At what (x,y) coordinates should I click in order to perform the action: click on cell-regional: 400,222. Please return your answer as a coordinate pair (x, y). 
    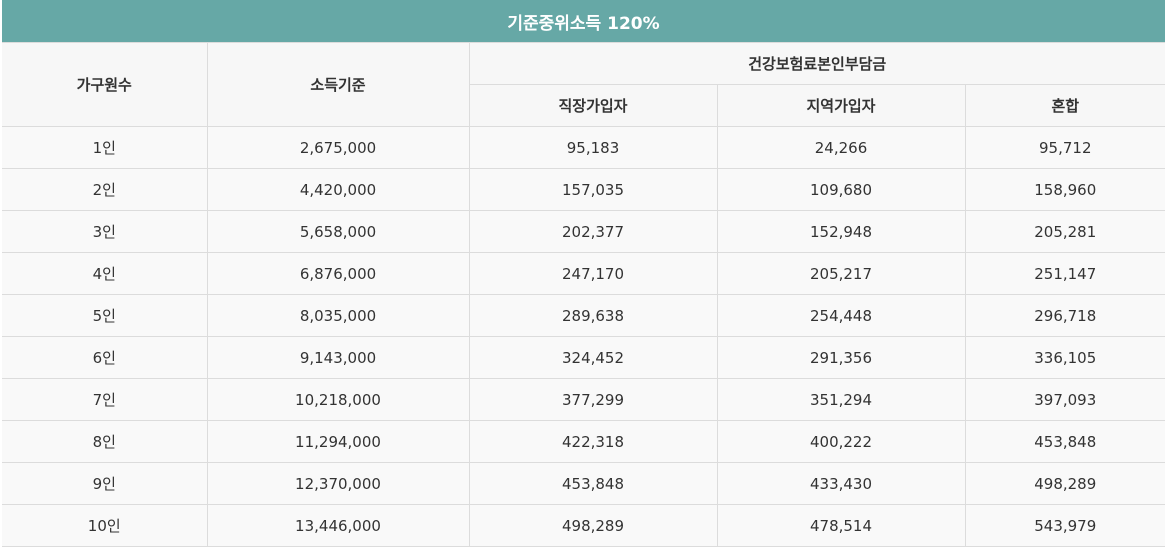
    Looking at the image, I should click on (841, 441).